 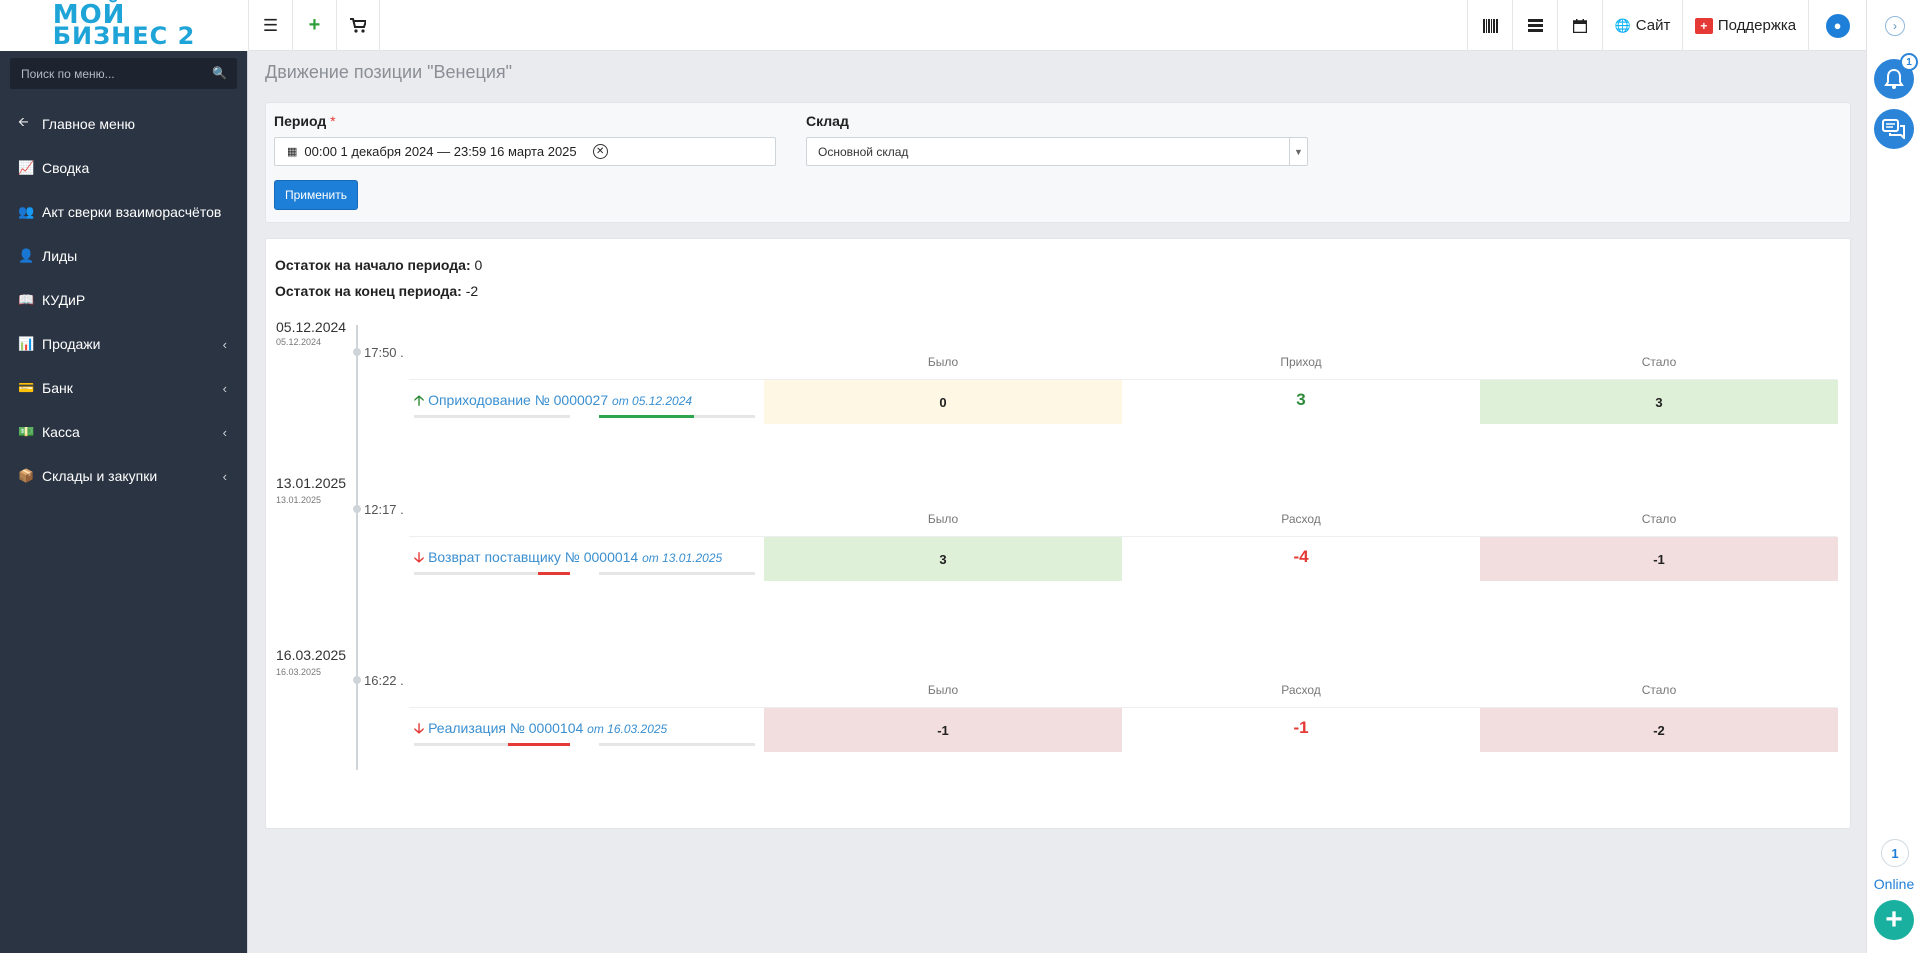 I want to click on logo-line1: МОЙ, so click(x=89, y=15).